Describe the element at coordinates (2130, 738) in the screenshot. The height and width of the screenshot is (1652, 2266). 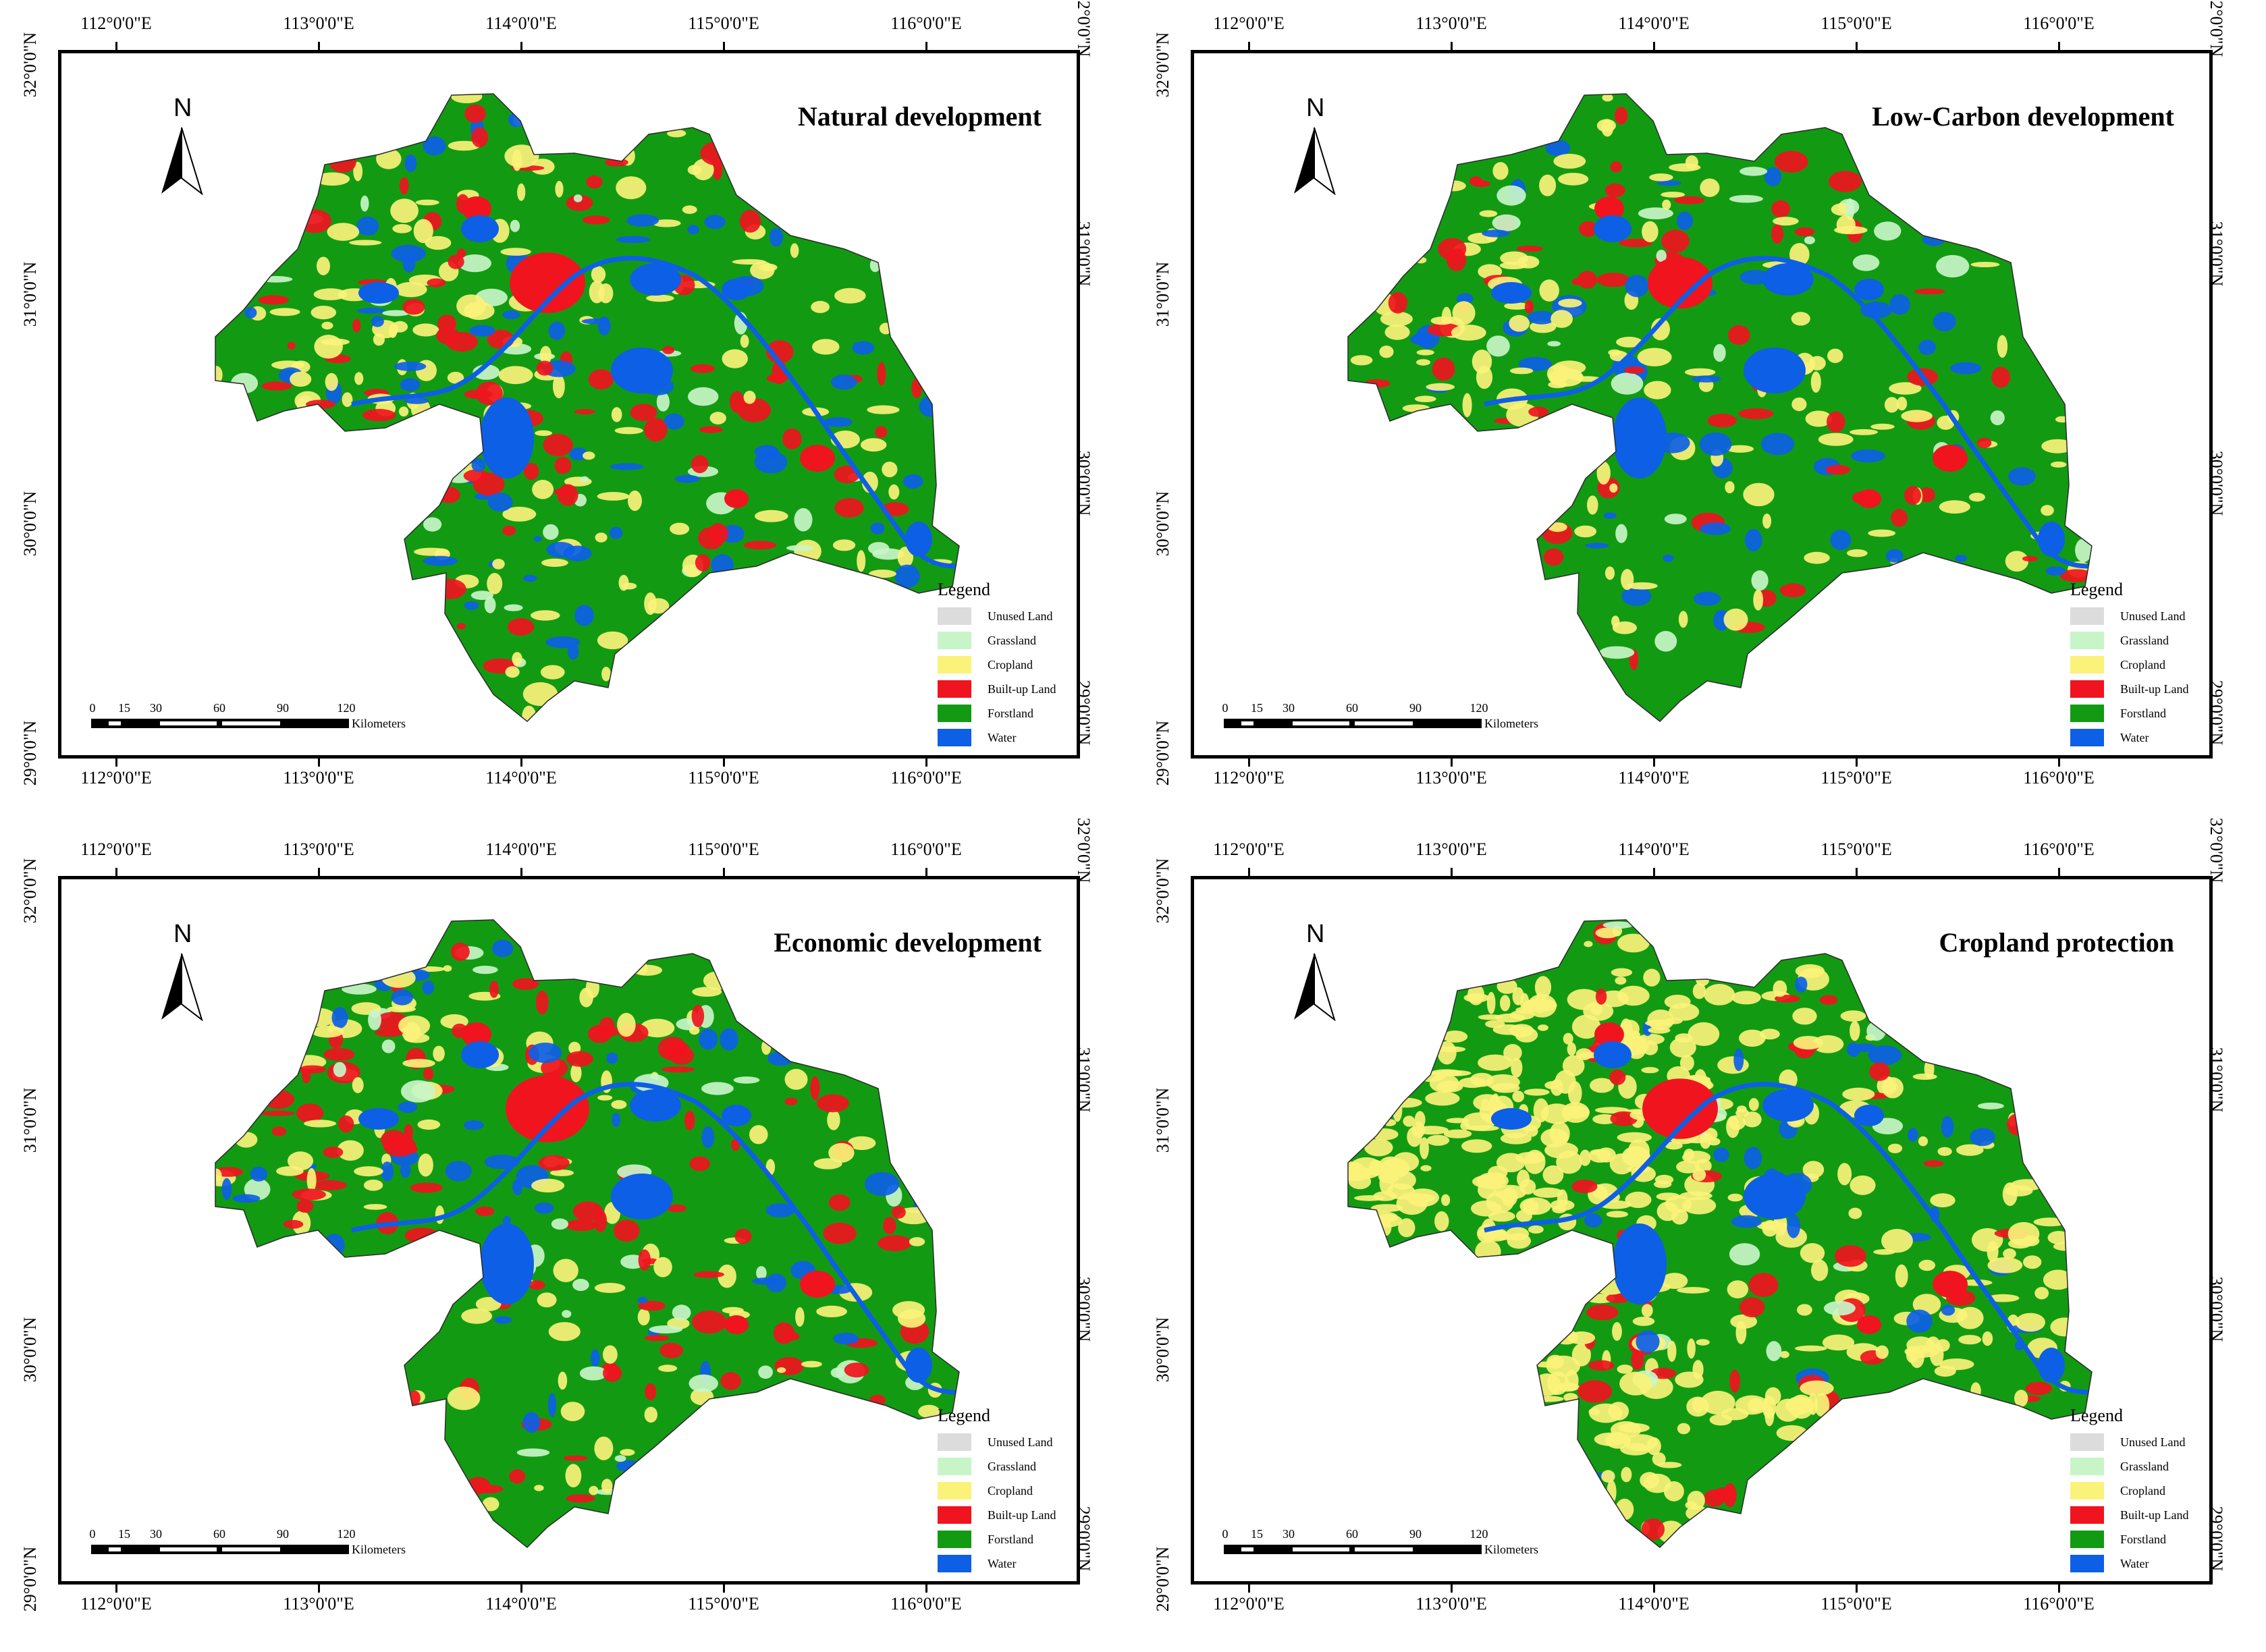
I see `legend-item: Water` at that location.